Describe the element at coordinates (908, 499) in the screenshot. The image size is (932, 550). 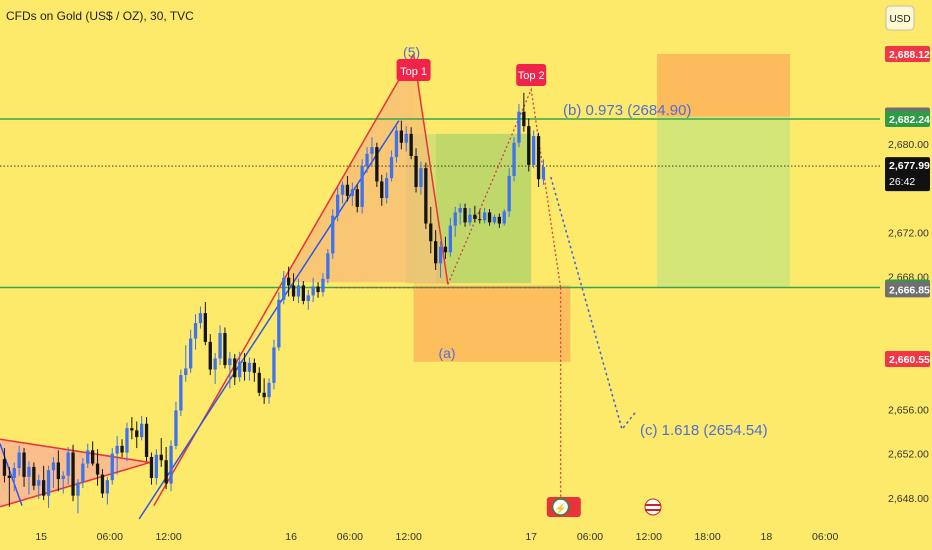
I see `y-tick-label: 2,648.00` at that location.